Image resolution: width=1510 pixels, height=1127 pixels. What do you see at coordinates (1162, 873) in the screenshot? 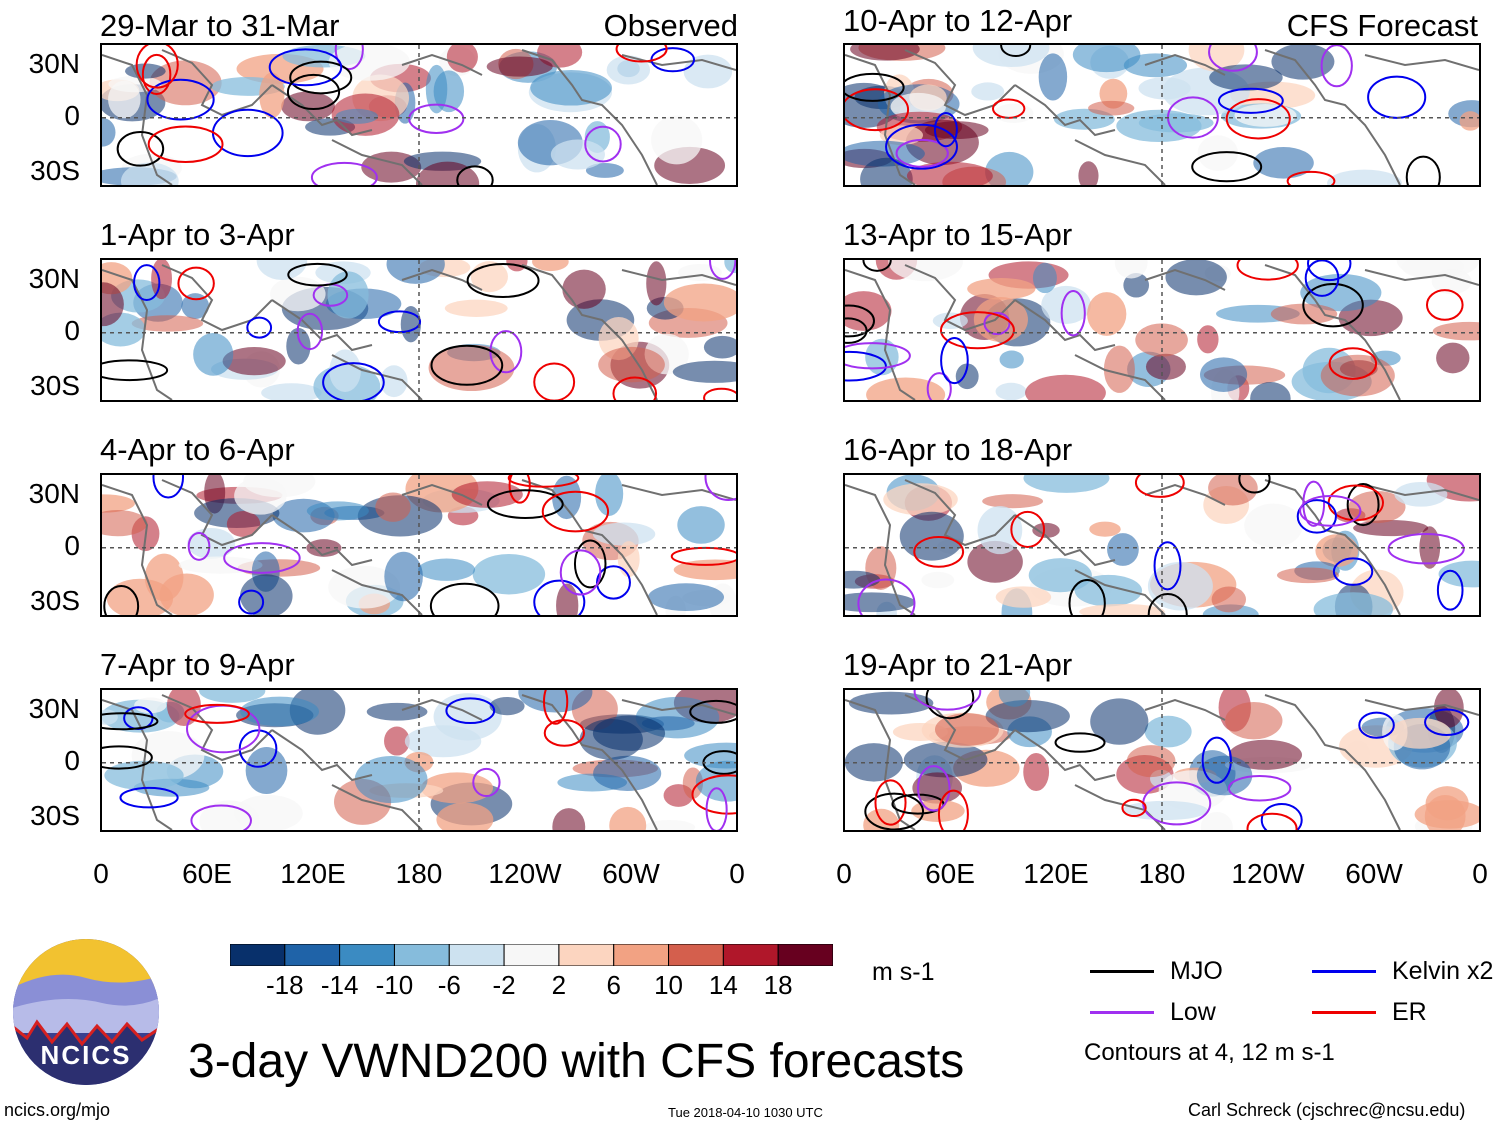
I see `lon-label-180: 180` at bounding box center [1162, 873].